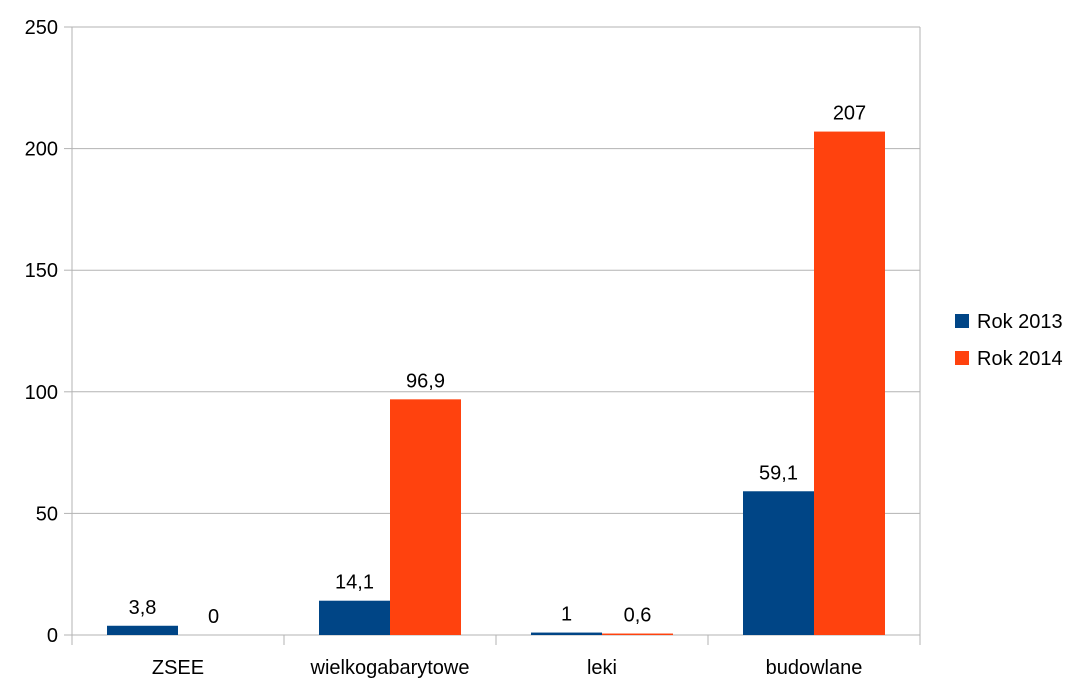 This screenshot has width=1088, height=681. Describe the element at coordinates (425, 517) in the screenshot. I see `bar-wielkogabarytowe-rok-2014` at that location.